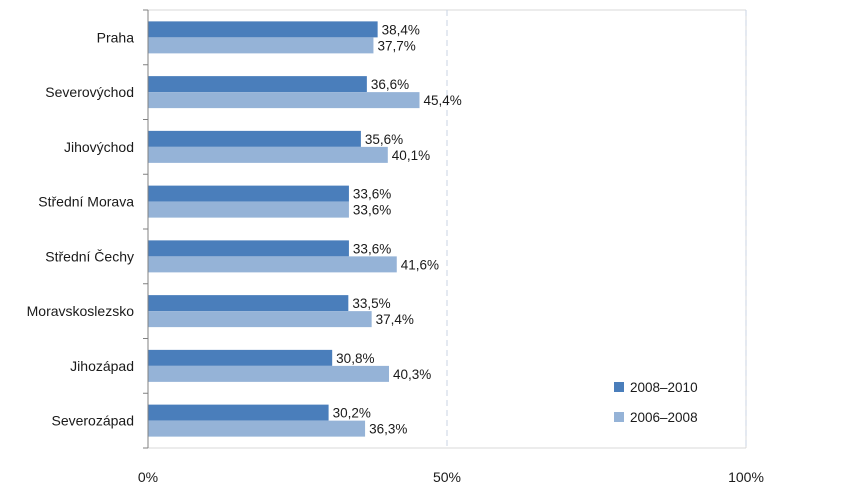 The image size is (862, 487). I want to click on legend-label: 2008–2010, so click(664, 387).